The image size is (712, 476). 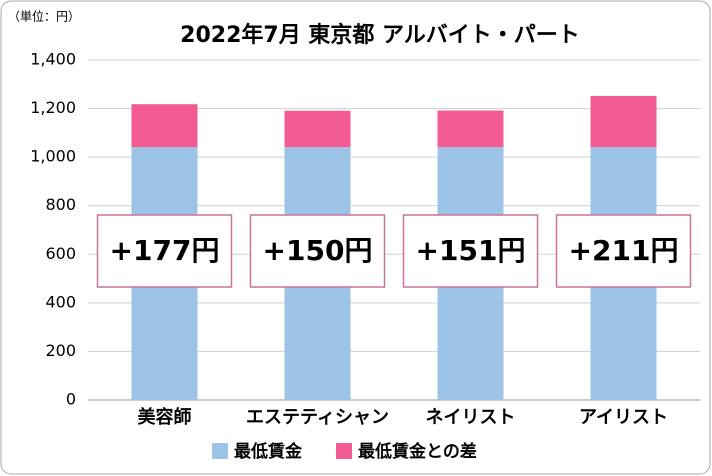 I want to click on y-tick-label: 1,200, so click(x=53, y=107).